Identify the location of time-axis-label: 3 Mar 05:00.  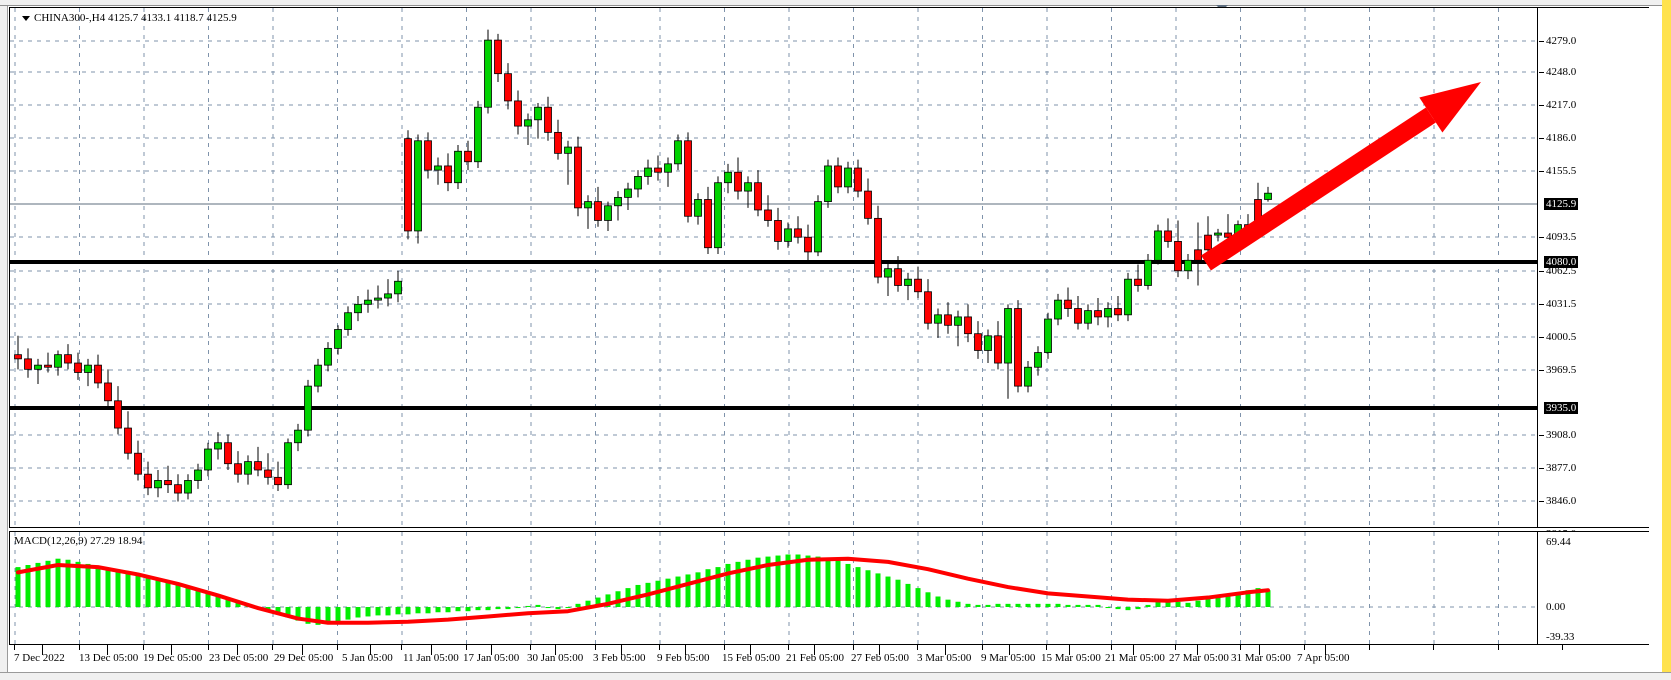
(944, 658).